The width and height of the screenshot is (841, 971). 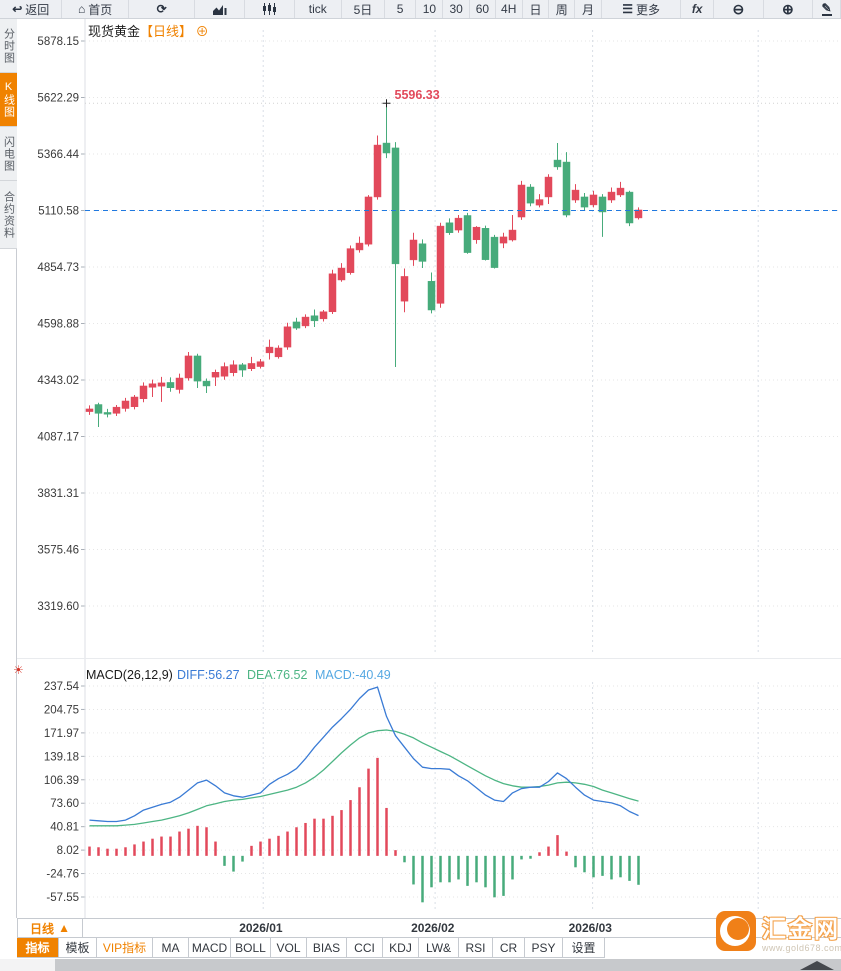 I want to click on toolbar-button-label: 60, so click(x=482, y=9).